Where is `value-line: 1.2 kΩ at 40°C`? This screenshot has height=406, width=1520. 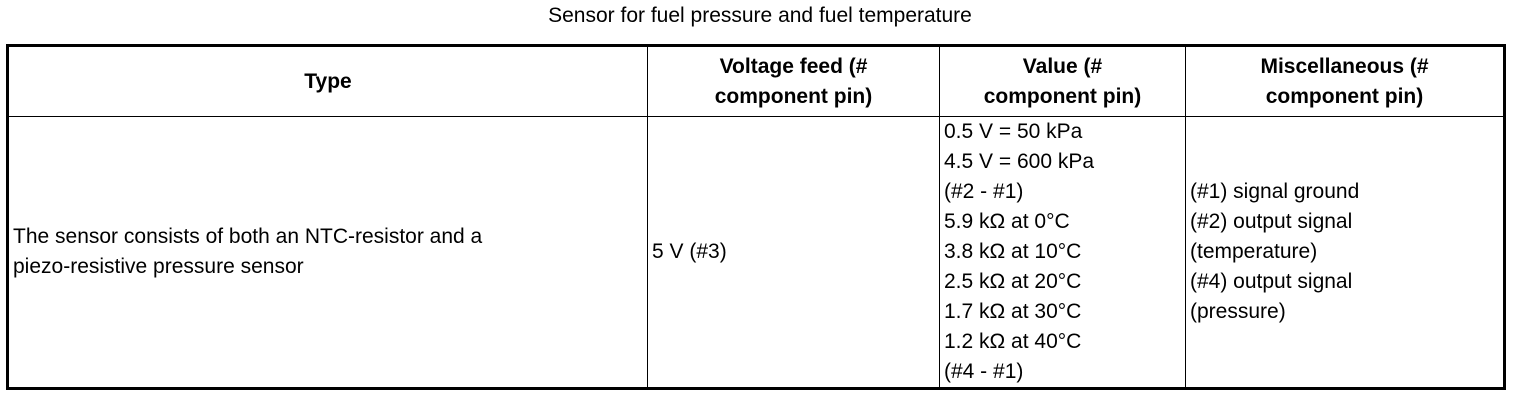 value-line: 1.2 kΩ at 40°C is located at coordinates (1013, 341).